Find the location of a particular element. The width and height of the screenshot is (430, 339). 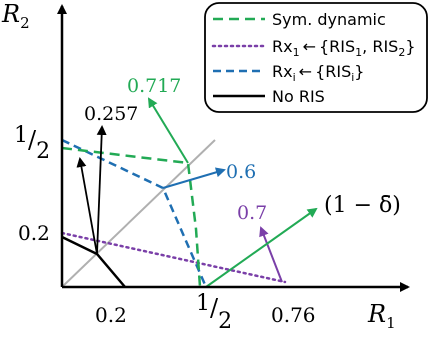

label-0-6: 0.6 is located at coordinates (241, 172).